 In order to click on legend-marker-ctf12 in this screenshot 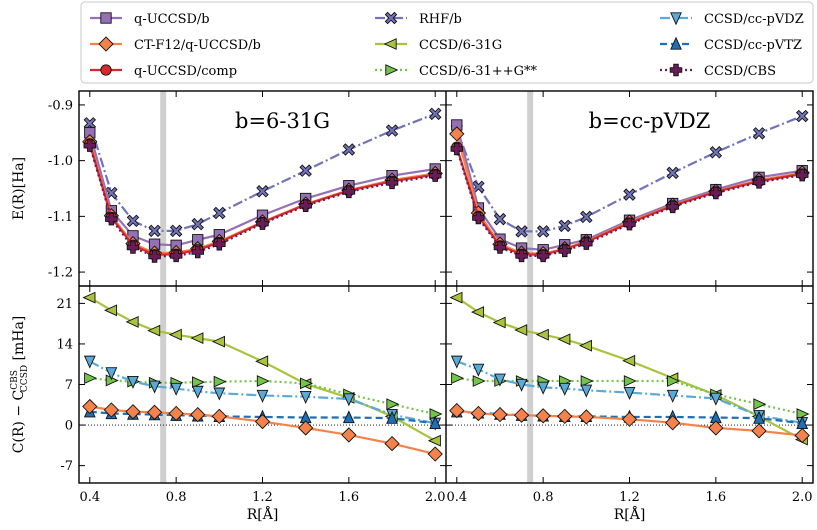, I will do `click(106, 44)`.